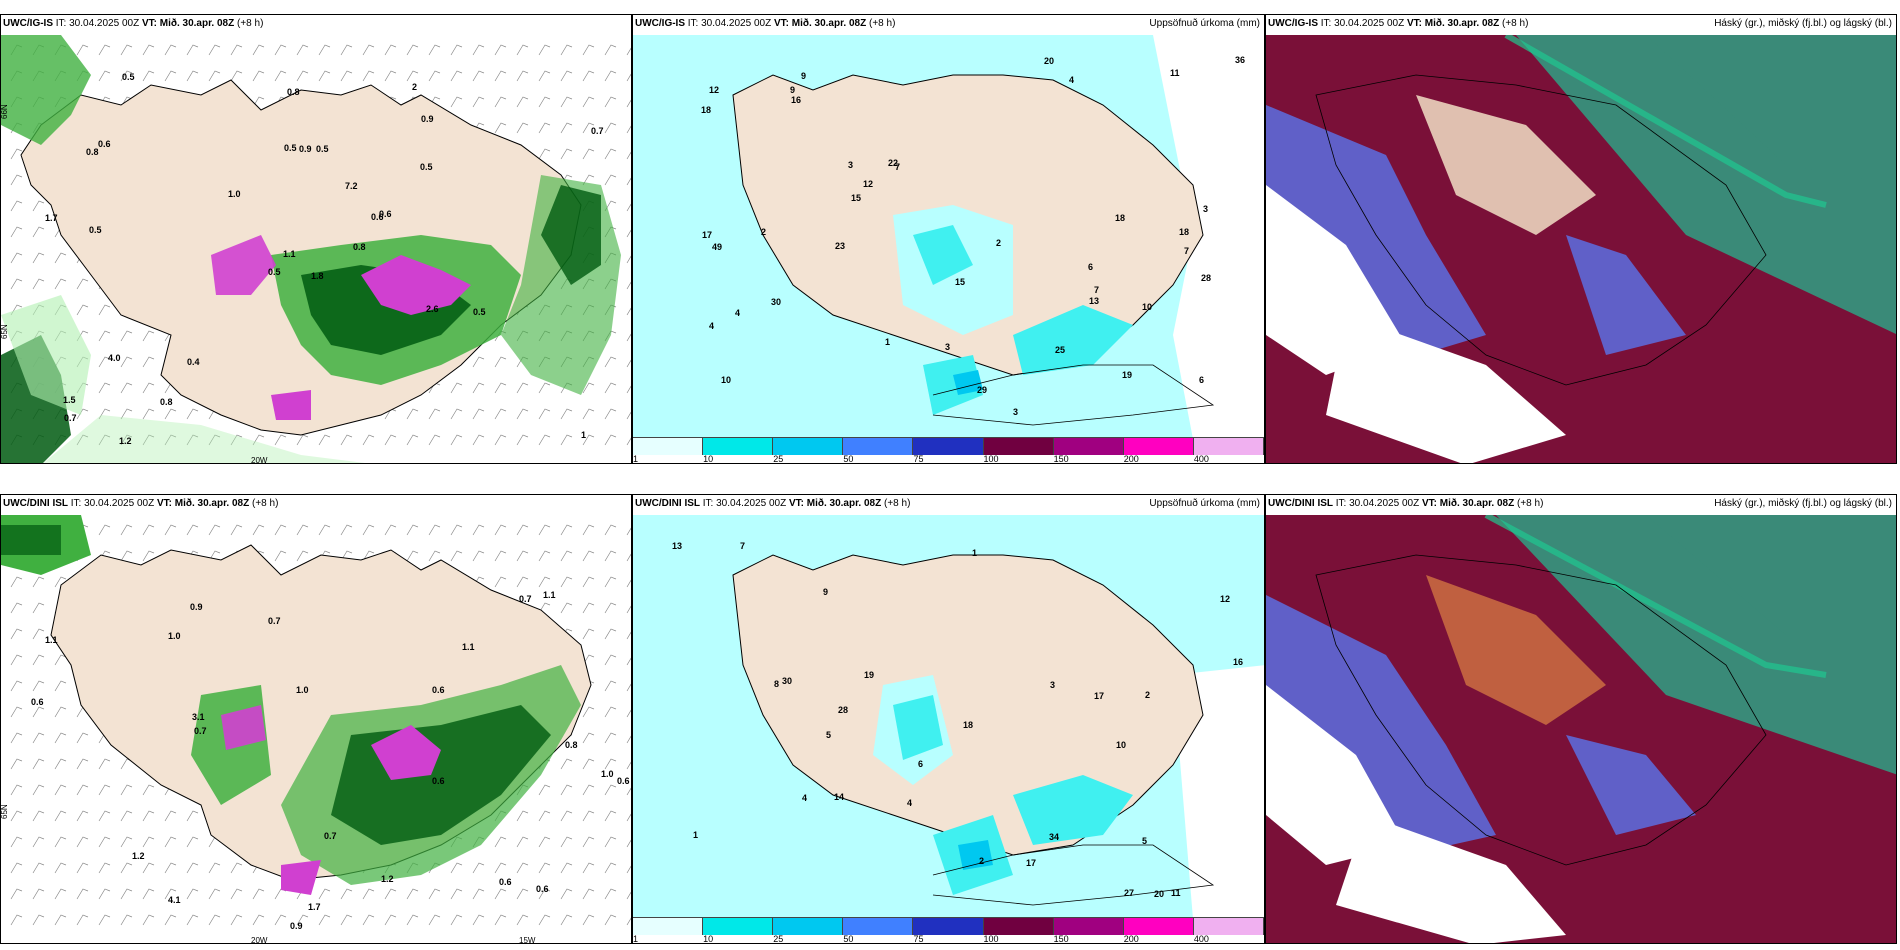  What do you see at coordinates (1061, 939) in the screenshot?
I see `colorbar-tick: 150` at bounding box center [1061, 939].